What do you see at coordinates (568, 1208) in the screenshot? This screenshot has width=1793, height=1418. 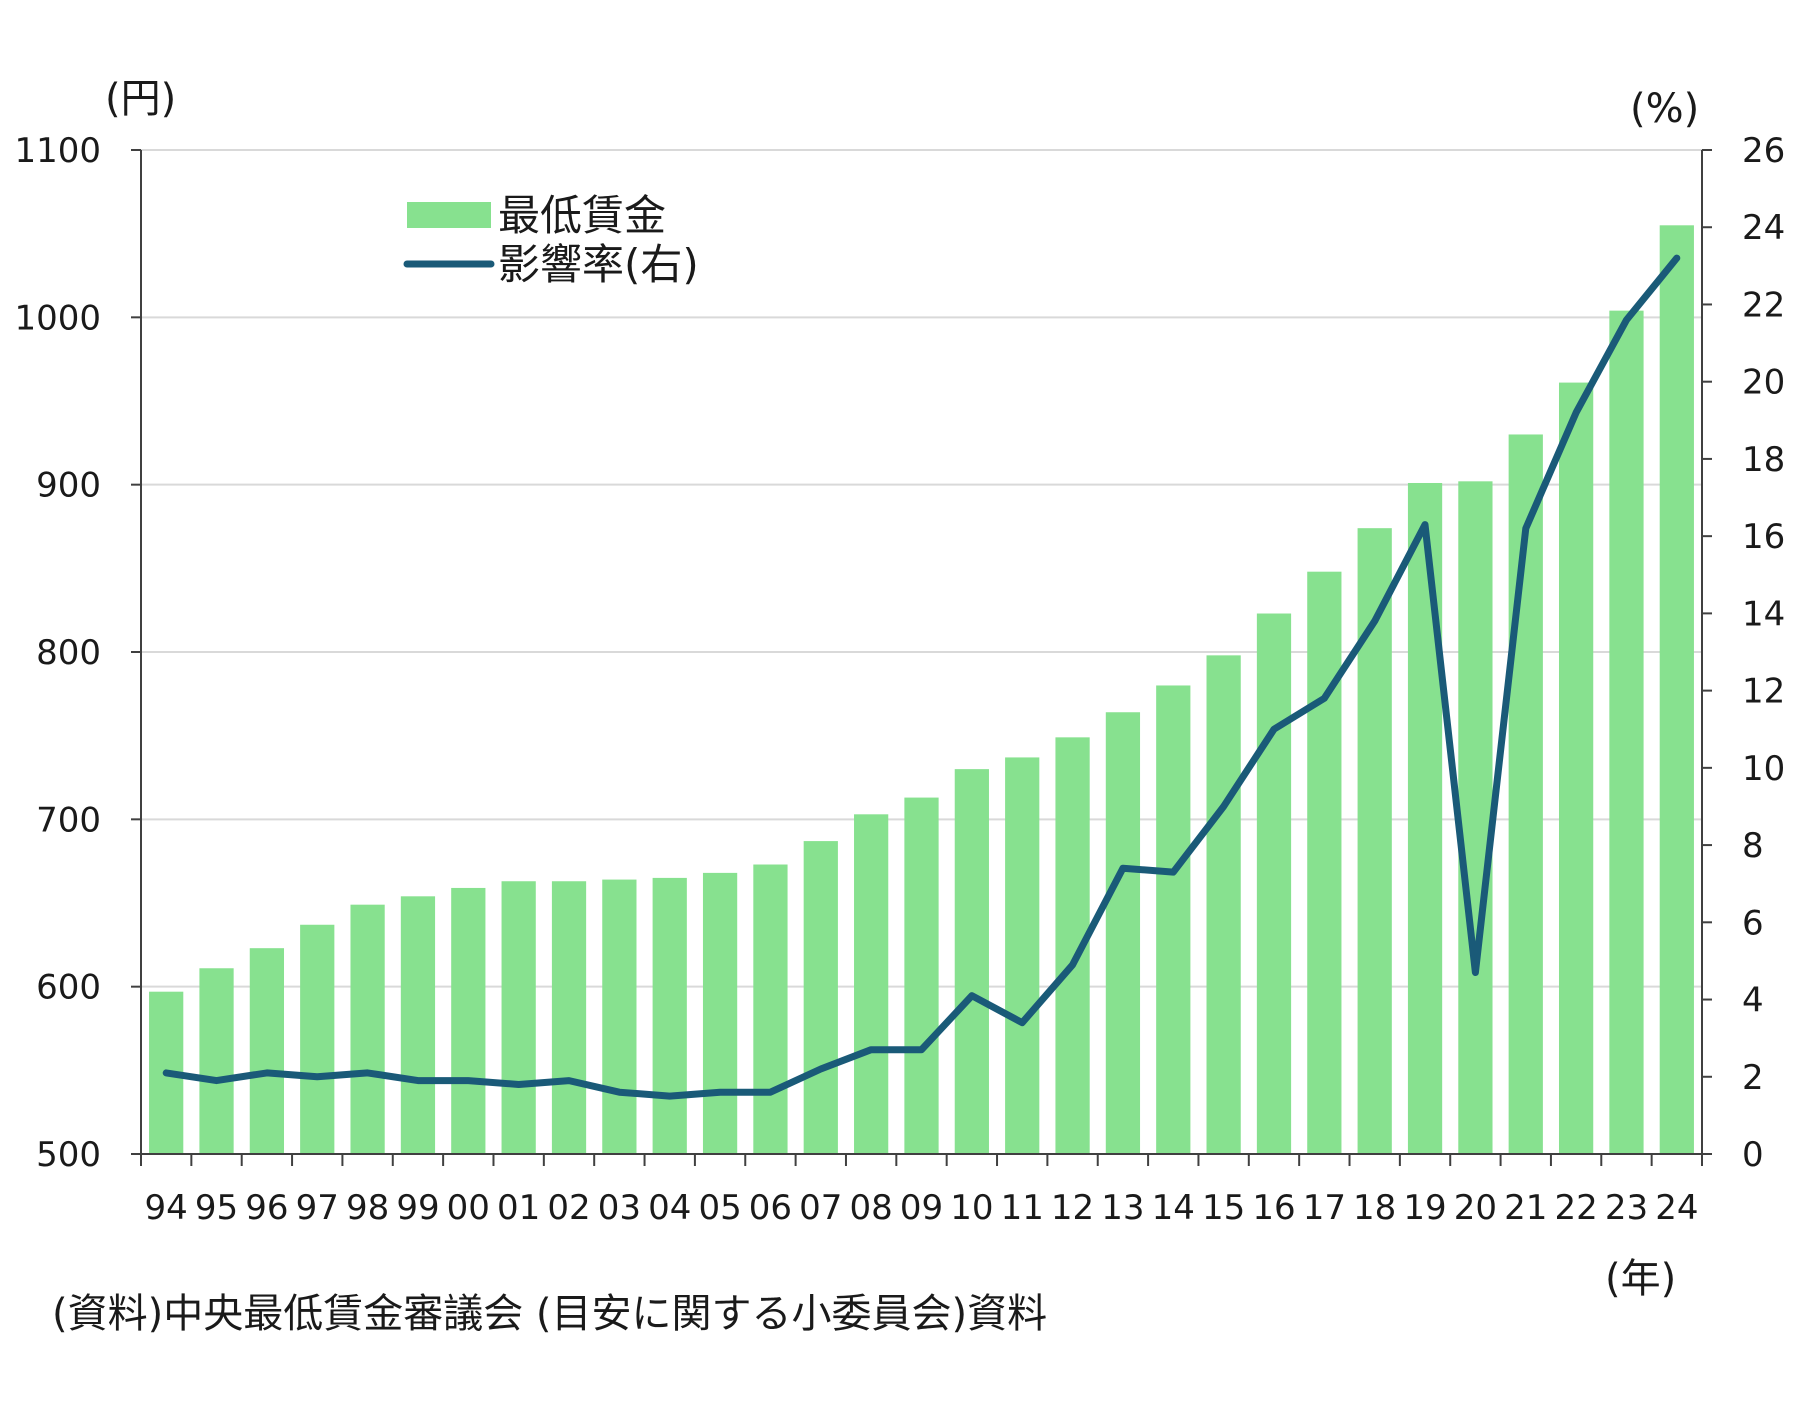 I see `x-tick-label: 02` at bounding box center [568, 1208].